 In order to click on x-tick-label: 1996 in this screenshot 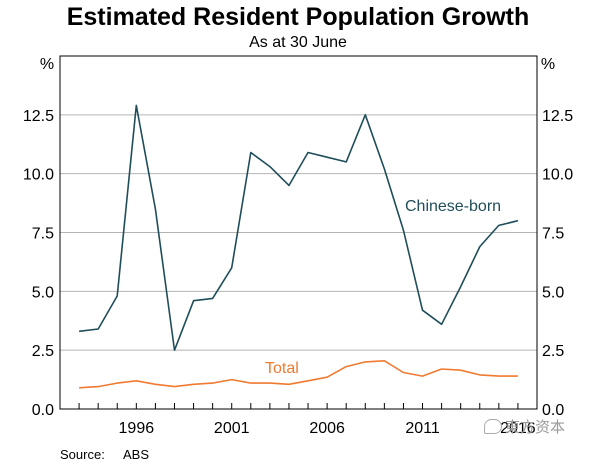, I will do `click(137, 428)`.